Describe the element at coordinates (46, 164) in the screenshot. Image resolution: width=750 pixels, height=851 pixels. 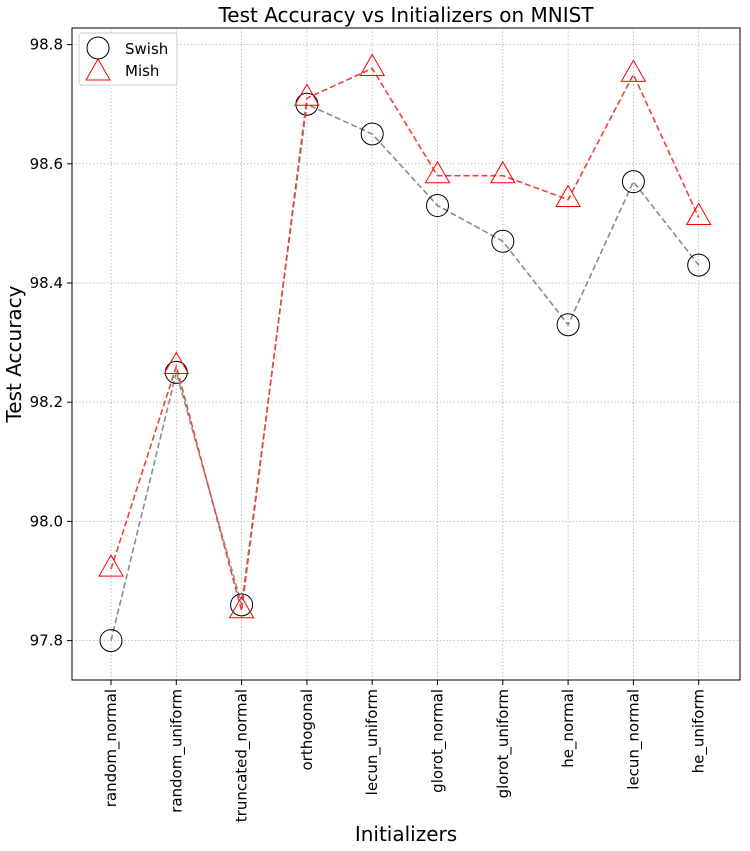
I see `y-tick-label: 98.6` at that location.